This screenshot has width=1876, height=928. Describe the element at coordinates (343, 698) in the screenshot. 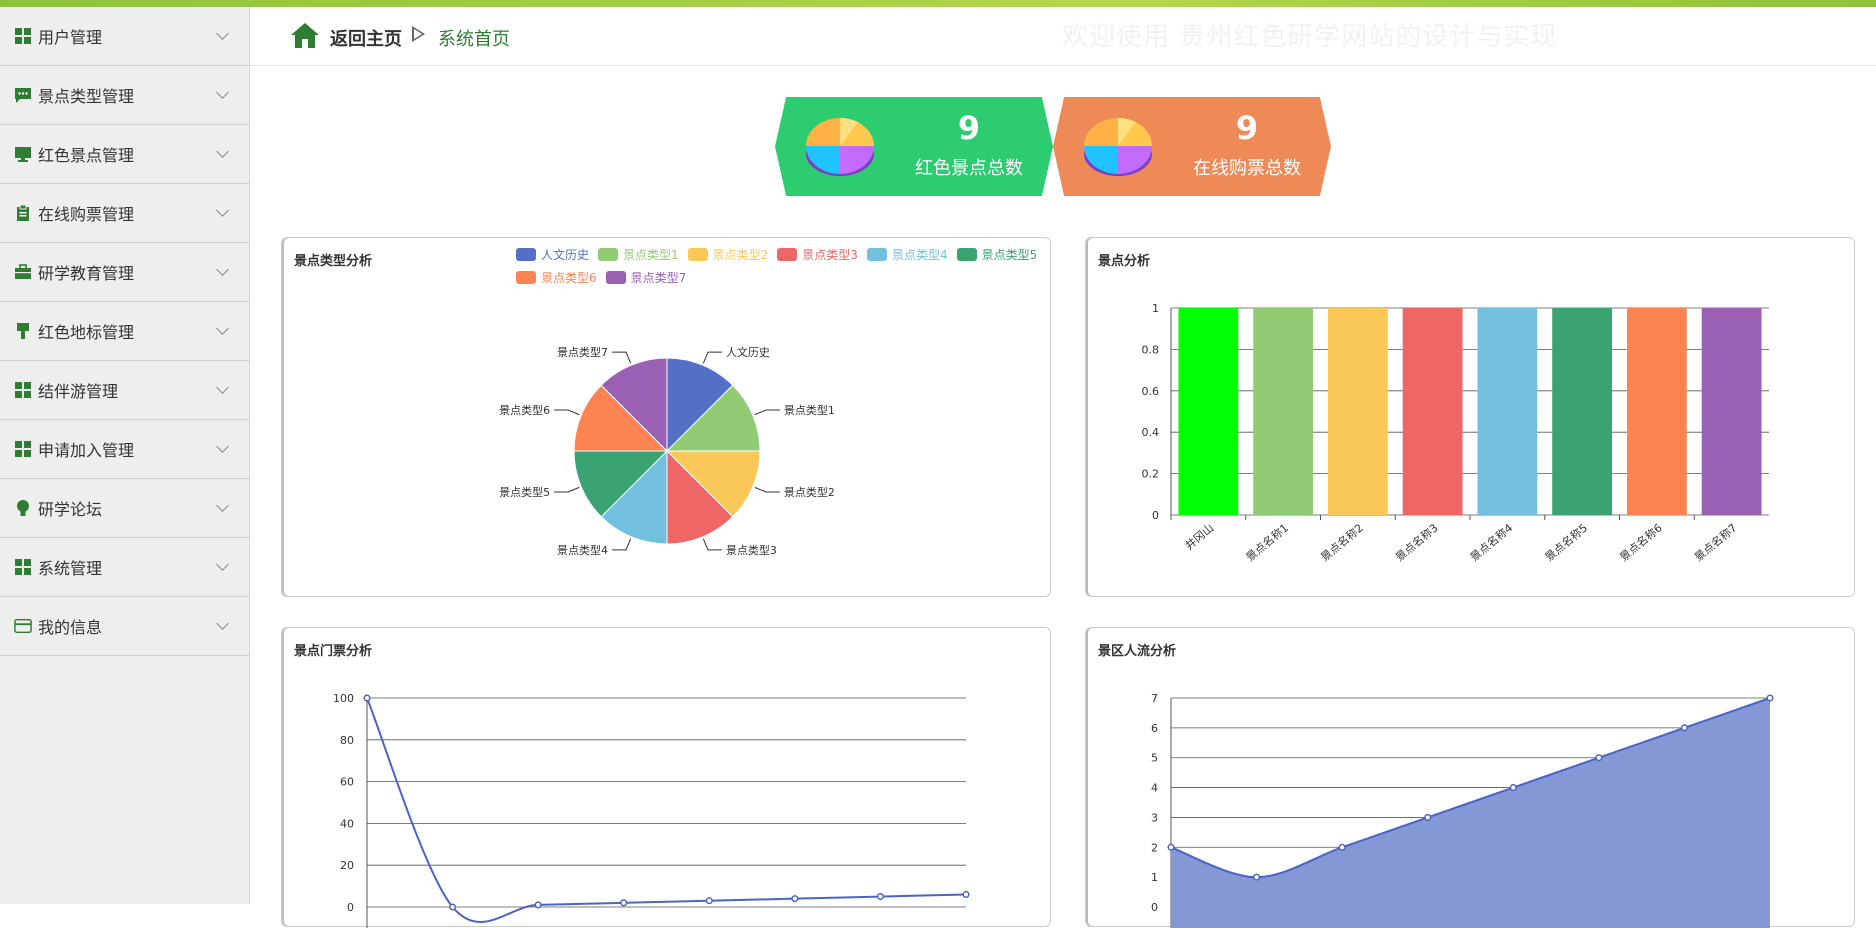

I see `y-tick-label: 100` at that location.